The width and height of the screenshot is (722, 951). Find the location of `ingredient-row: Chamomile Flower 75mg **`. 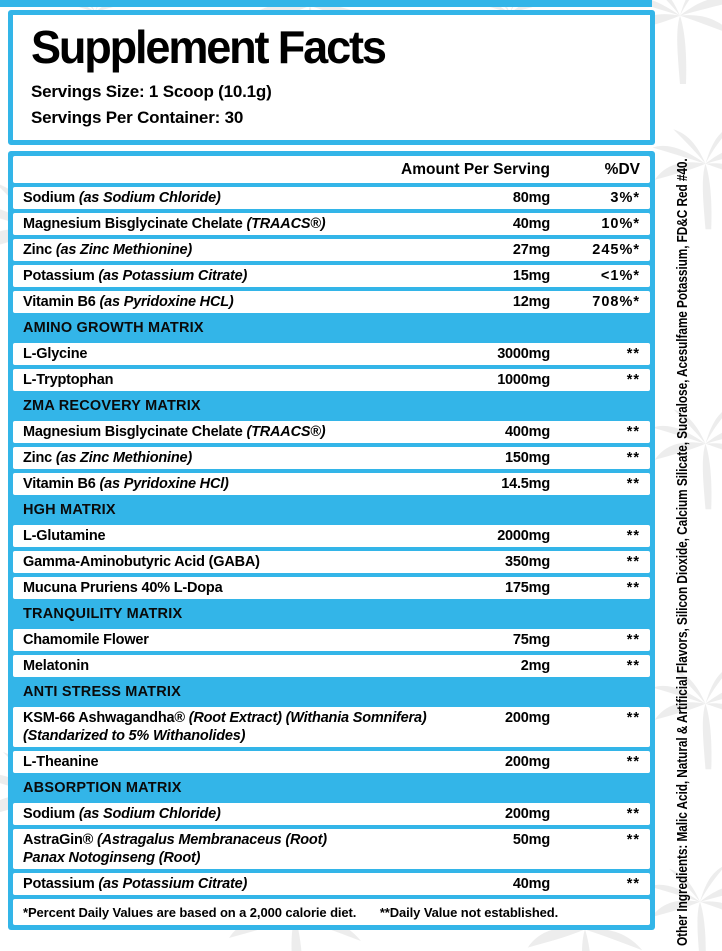

ingredient-row: Chamomile Flower 75mg ** is located at coordinates (331, 640).